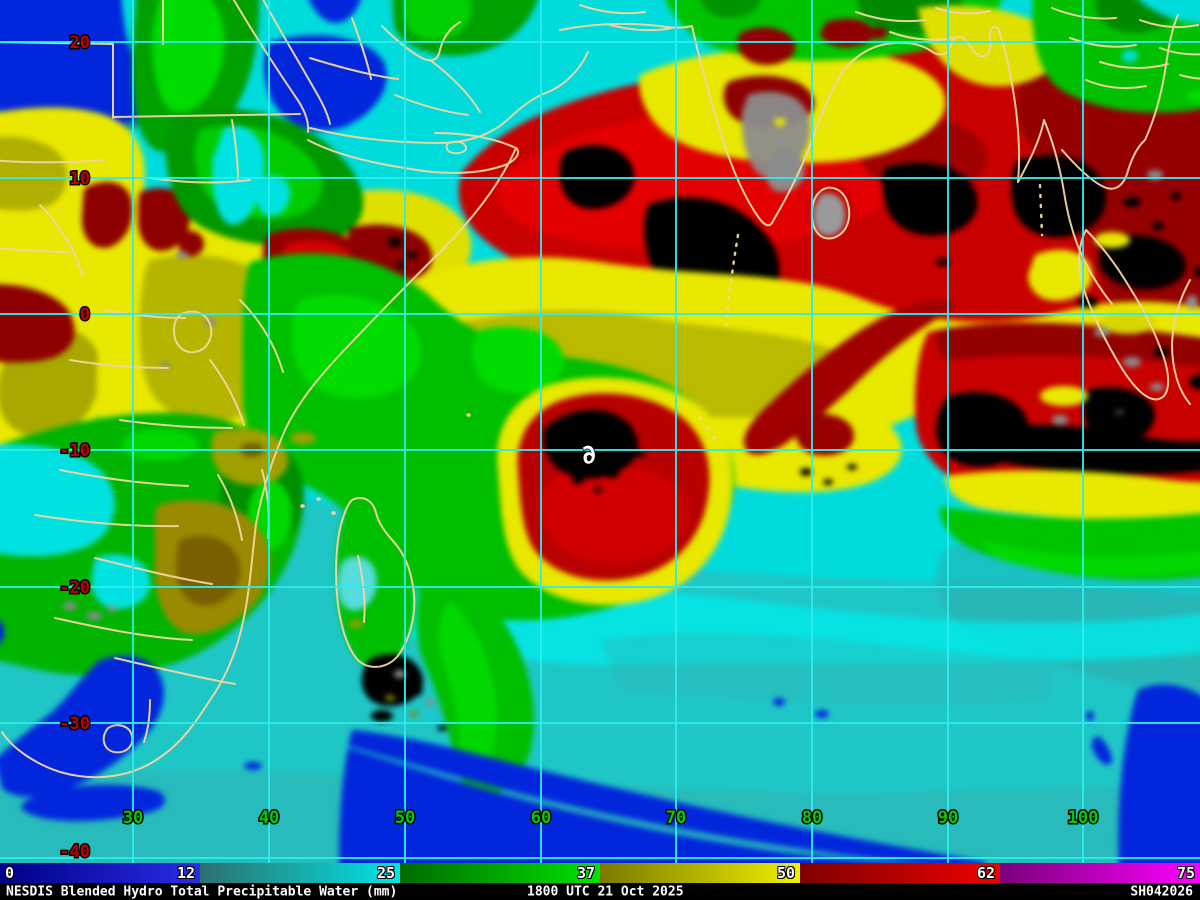 Image resolution: width=1200 pixels, height=900 pixels. I want to click on coast-sri-lanka, so click(831, 213).